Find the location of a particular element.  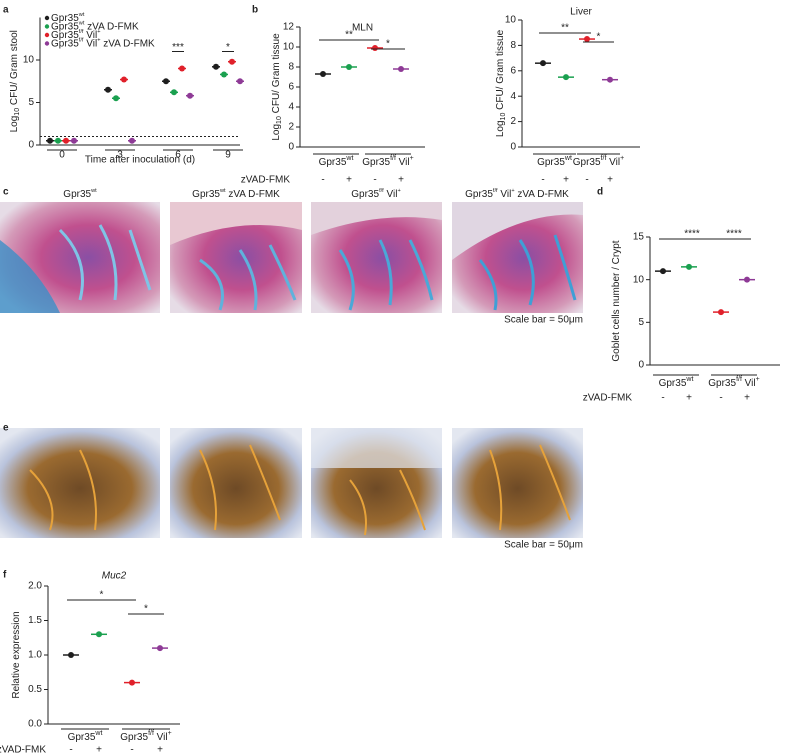

image-title: Gpr35f/f Vil+ zVA D-FMK is located at coordinates (517, 193).